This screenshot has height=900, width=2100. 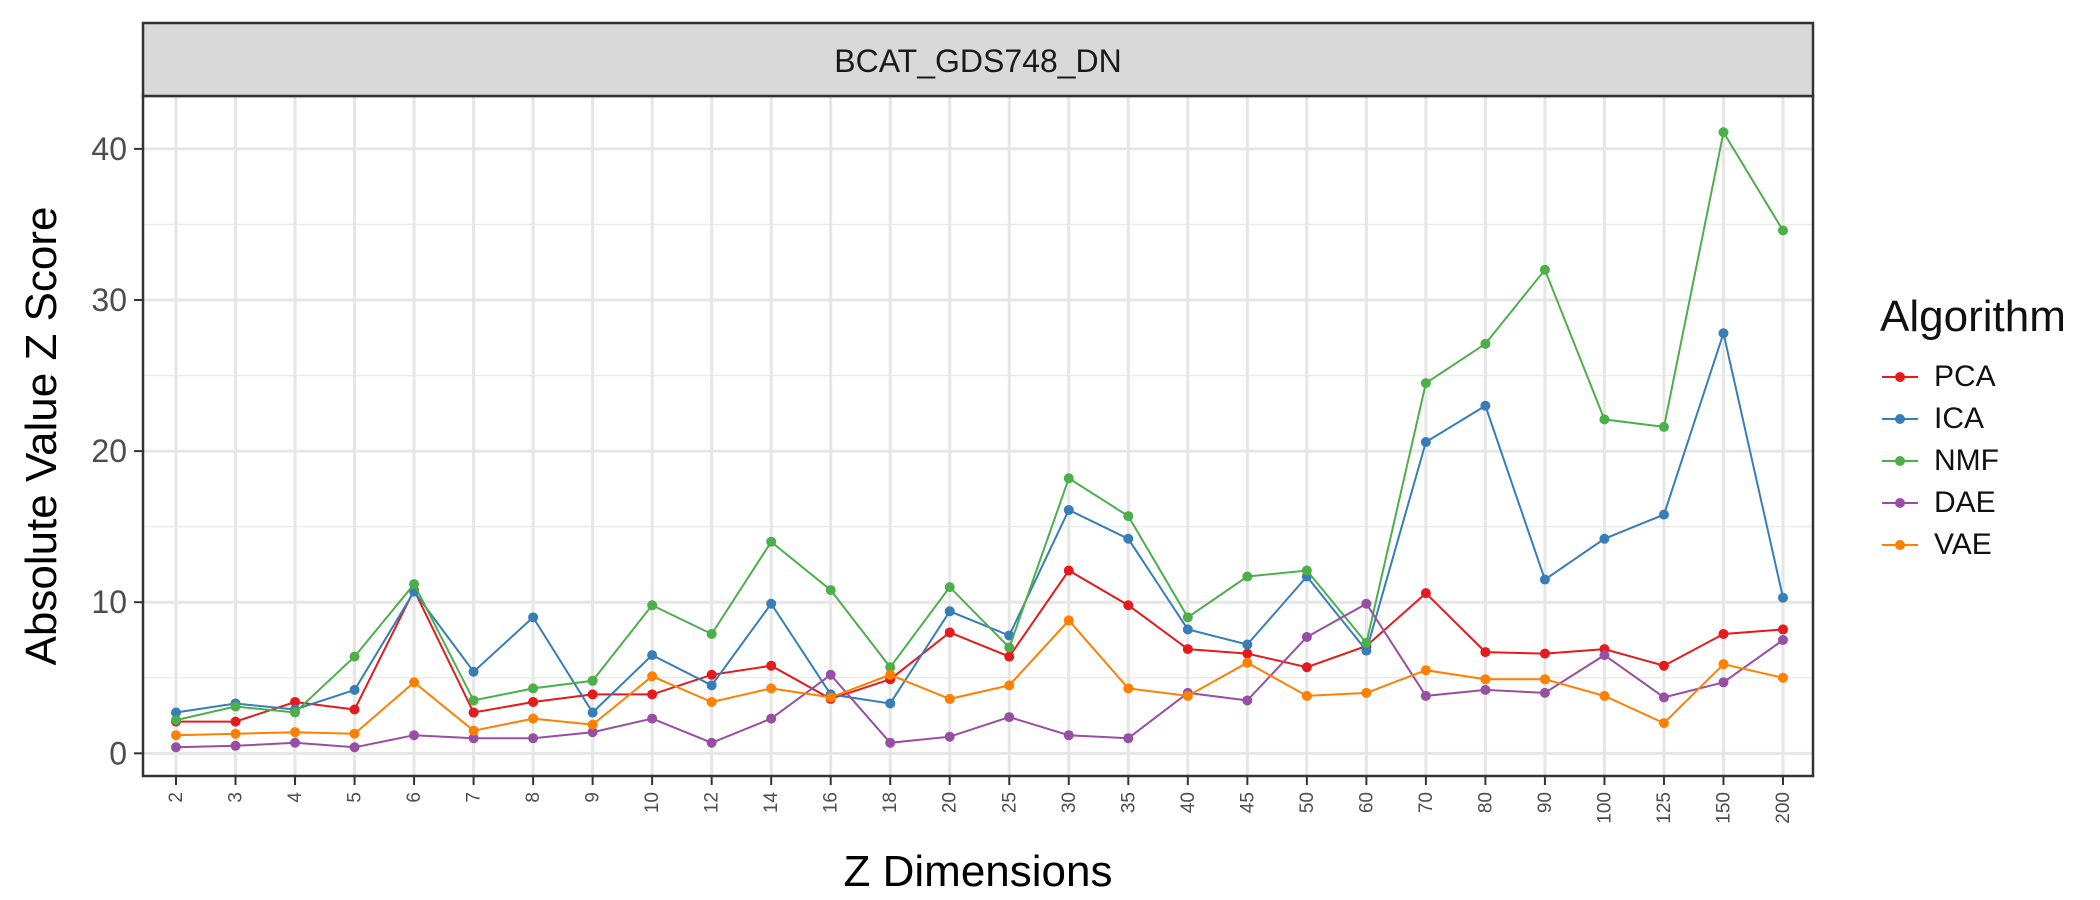 I want to click on legend-key-ica, so click(x=1900, y=419).